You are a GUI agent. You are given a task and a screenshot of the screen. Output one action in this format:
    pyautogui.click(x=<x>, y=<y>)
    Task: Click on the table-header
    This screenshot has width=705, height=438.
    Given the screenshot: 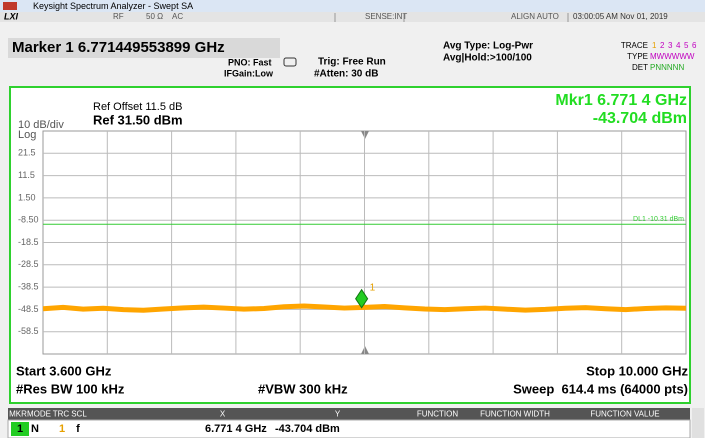 What is the action you would take?
    pyautogui.click(x=349, y=414)
    